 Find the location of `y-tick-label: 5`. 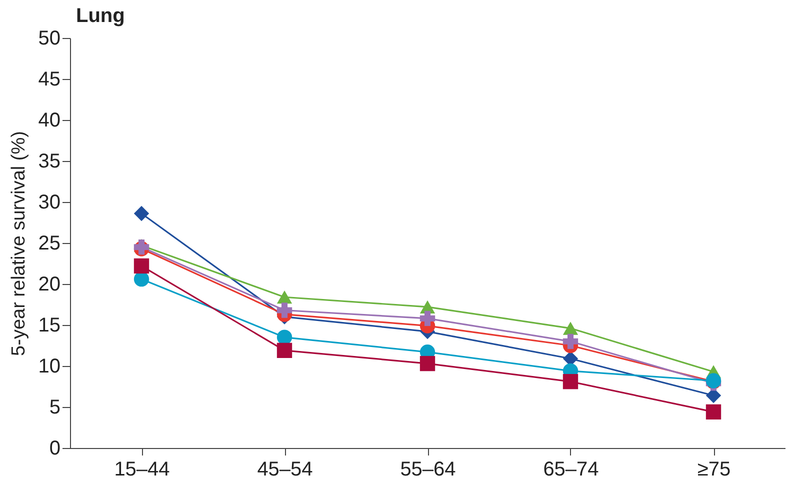

y-tick-label: 5 is located at coordinates (54, 407).